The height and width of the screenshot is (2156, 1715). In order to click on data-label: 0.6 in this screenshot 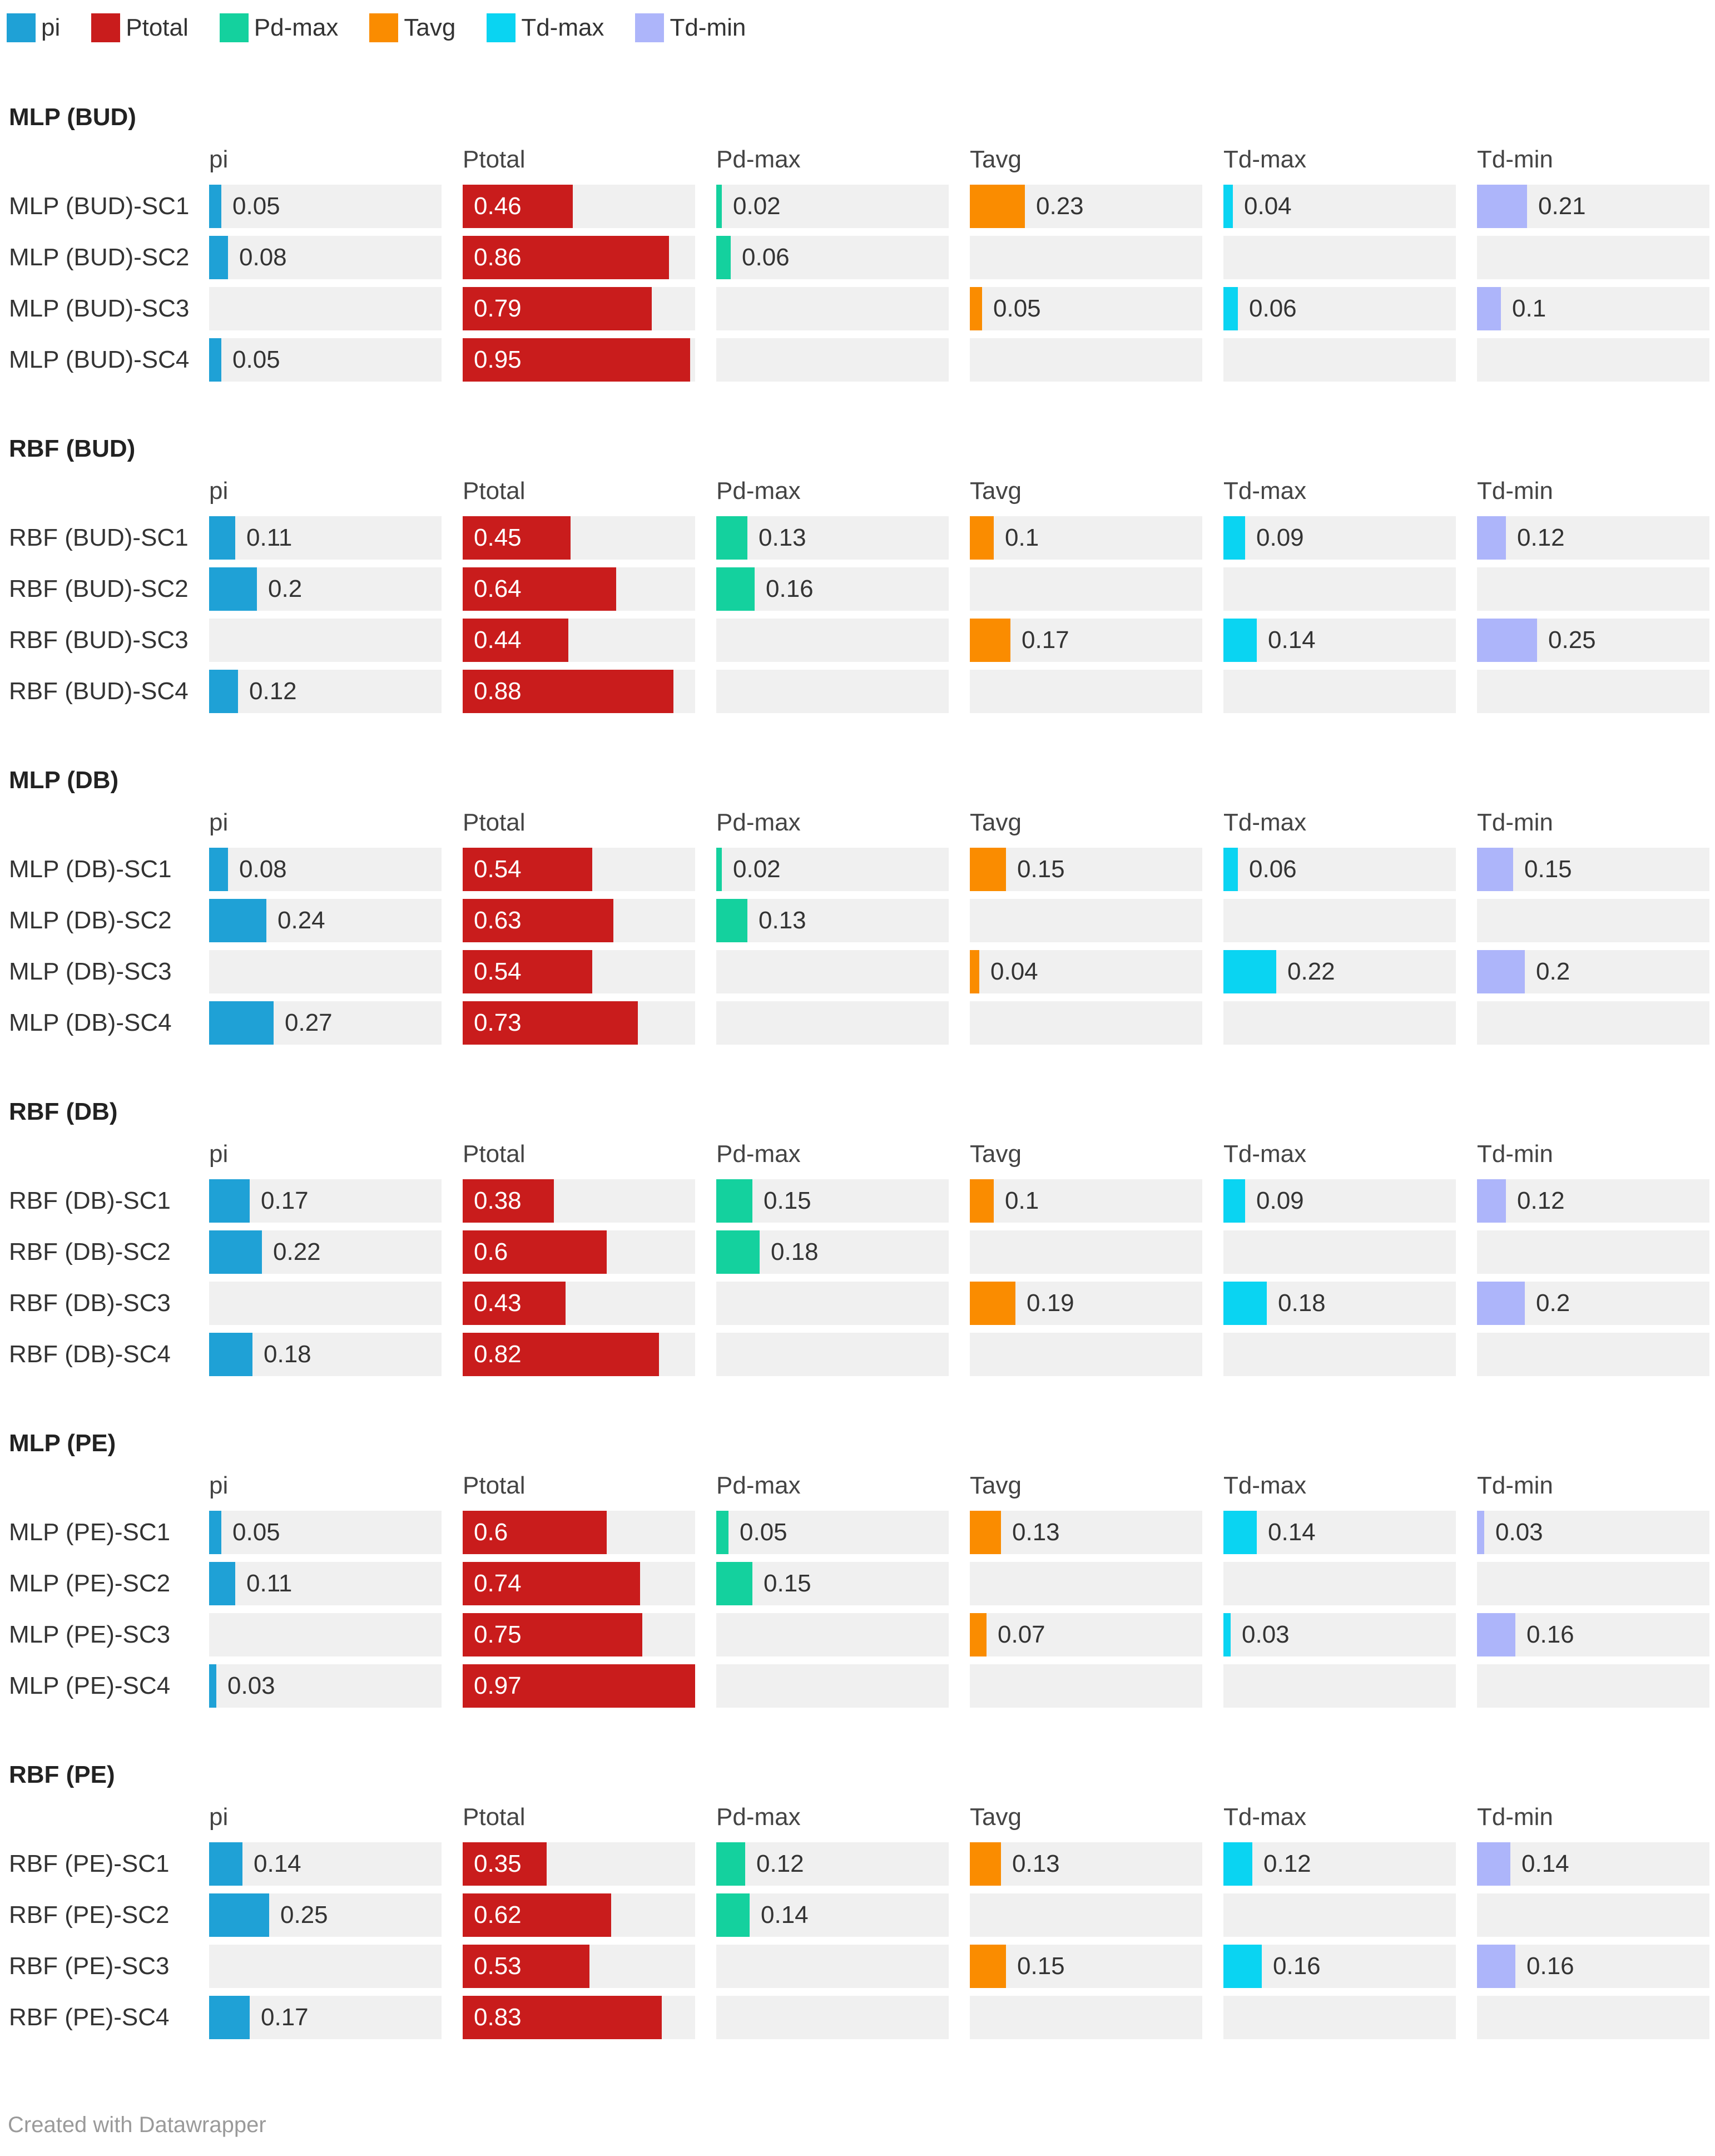, I will do `click(491, 1251)`.